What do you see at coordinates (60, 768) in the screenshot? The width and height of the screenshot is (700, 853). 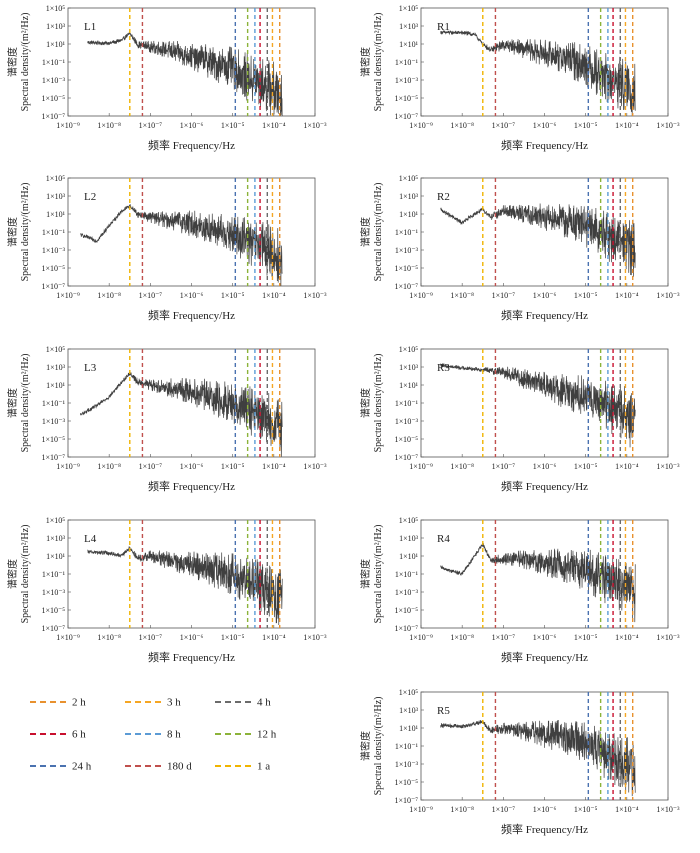 I see `legend-item: 24 h` at bounding box center [60, 768].